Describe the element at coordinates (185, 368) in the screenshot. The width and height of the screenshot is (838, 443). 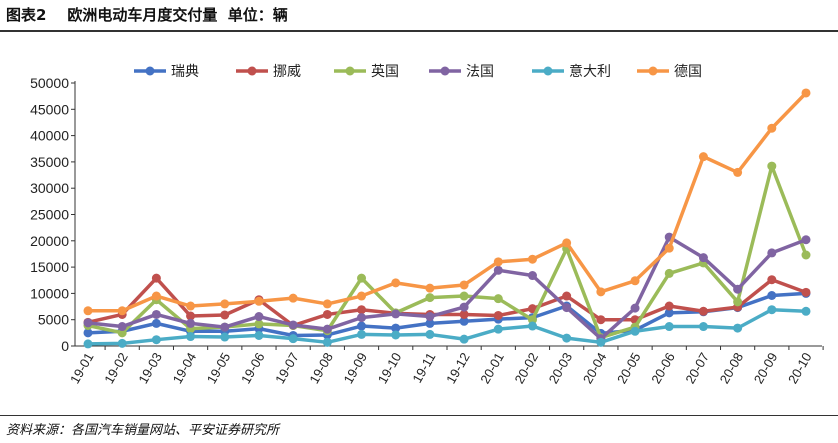
I see `x-tick-label: 19-04` at that location.